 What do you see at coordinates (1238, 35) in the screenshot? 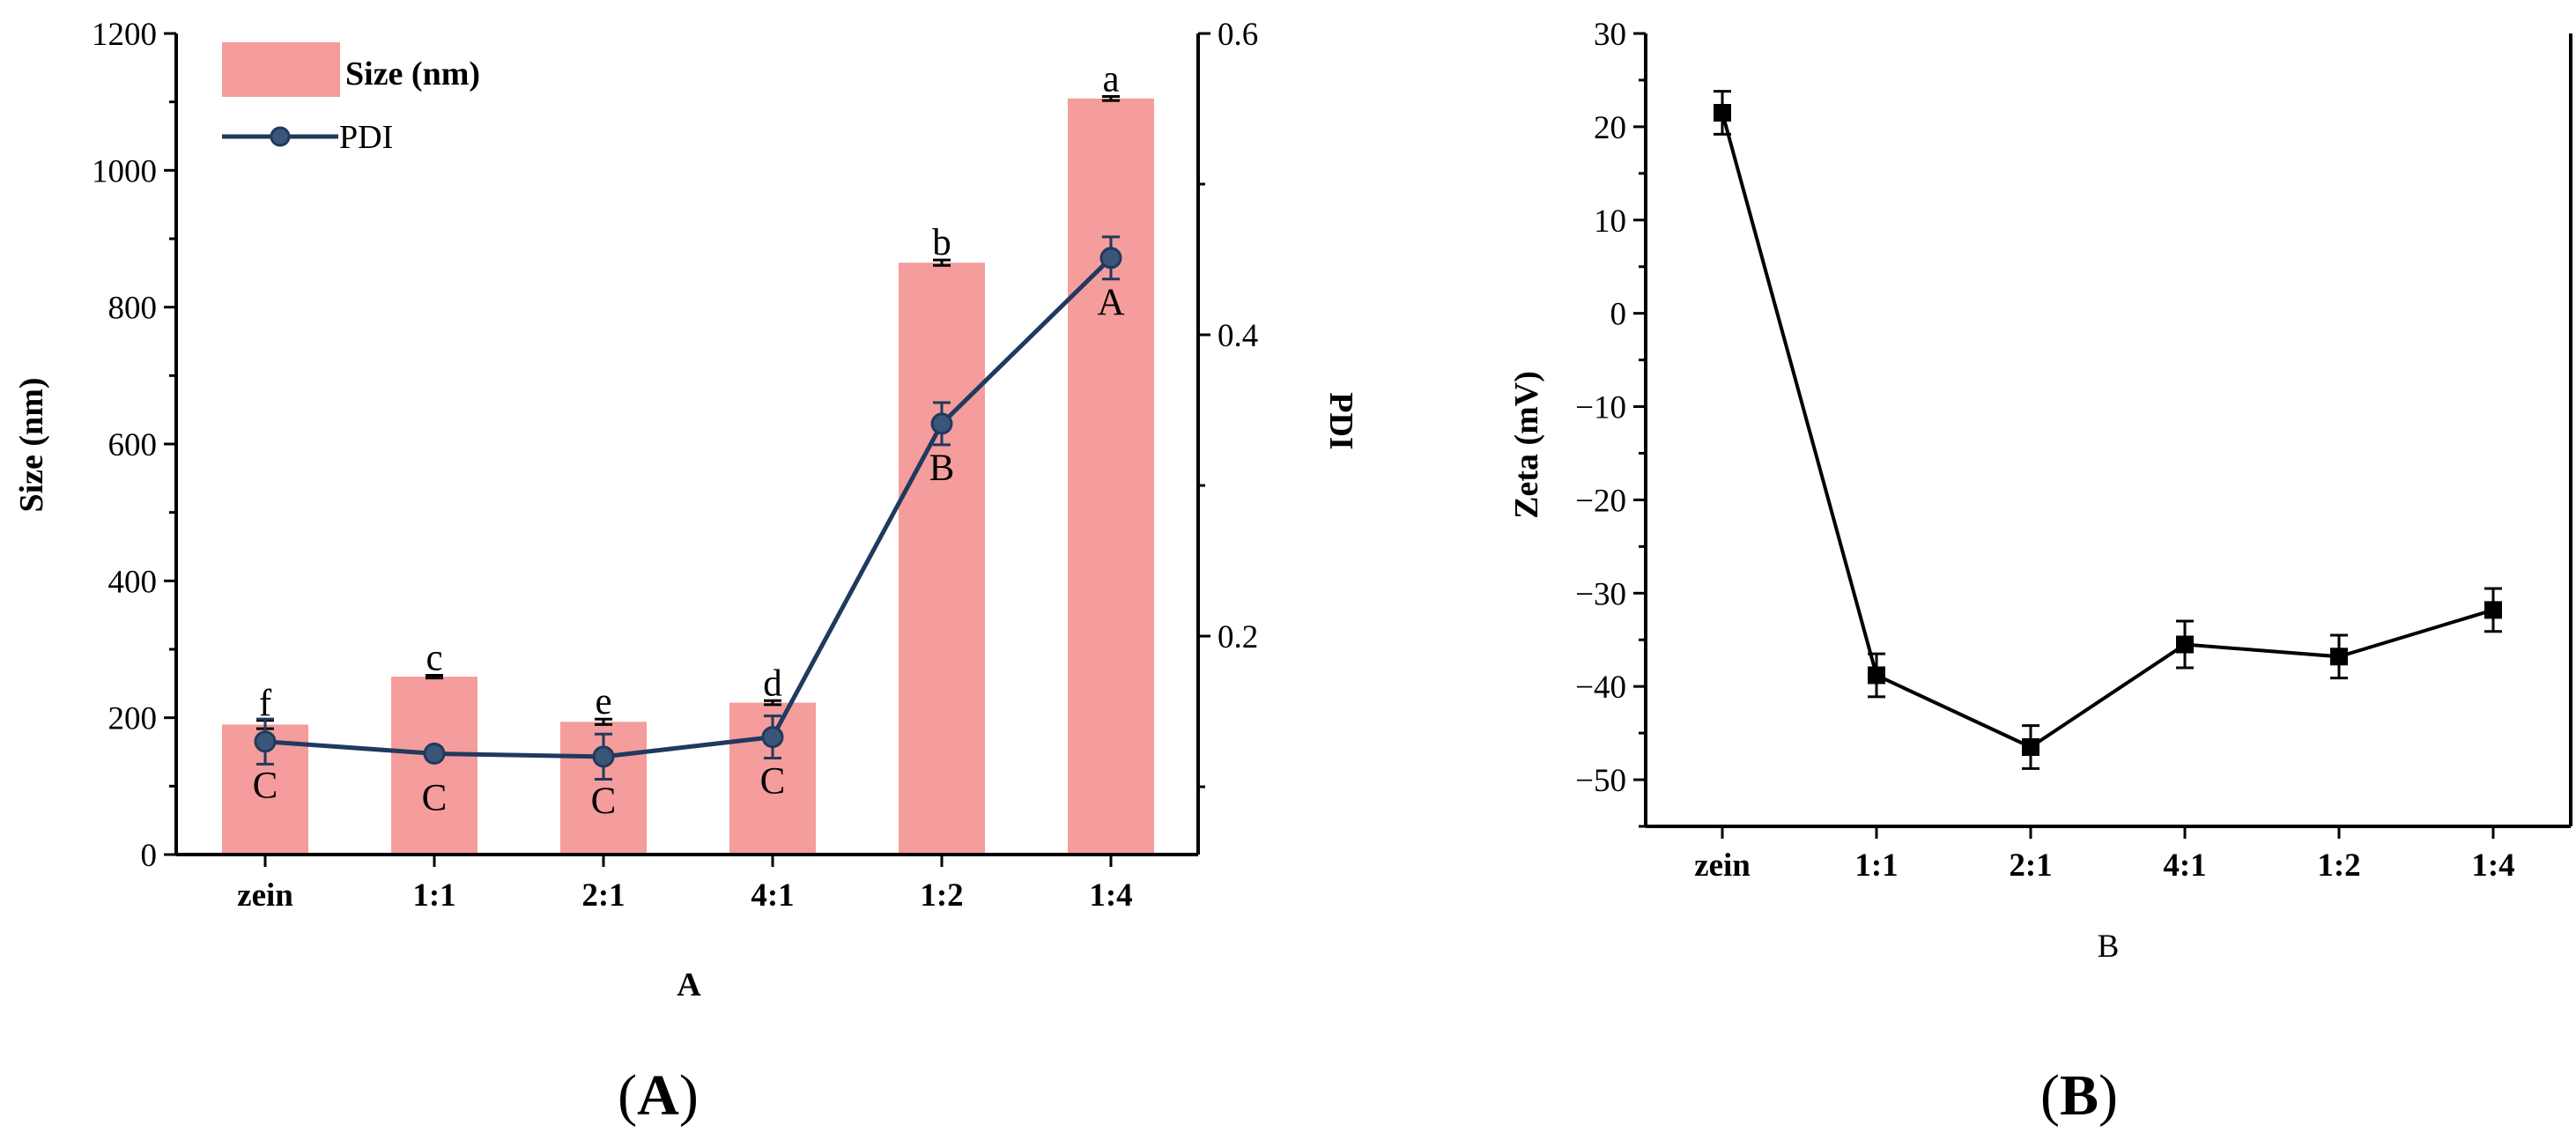
I see `panel-a-right-tick-label: 0.6` at bounding box center [1238, 35].